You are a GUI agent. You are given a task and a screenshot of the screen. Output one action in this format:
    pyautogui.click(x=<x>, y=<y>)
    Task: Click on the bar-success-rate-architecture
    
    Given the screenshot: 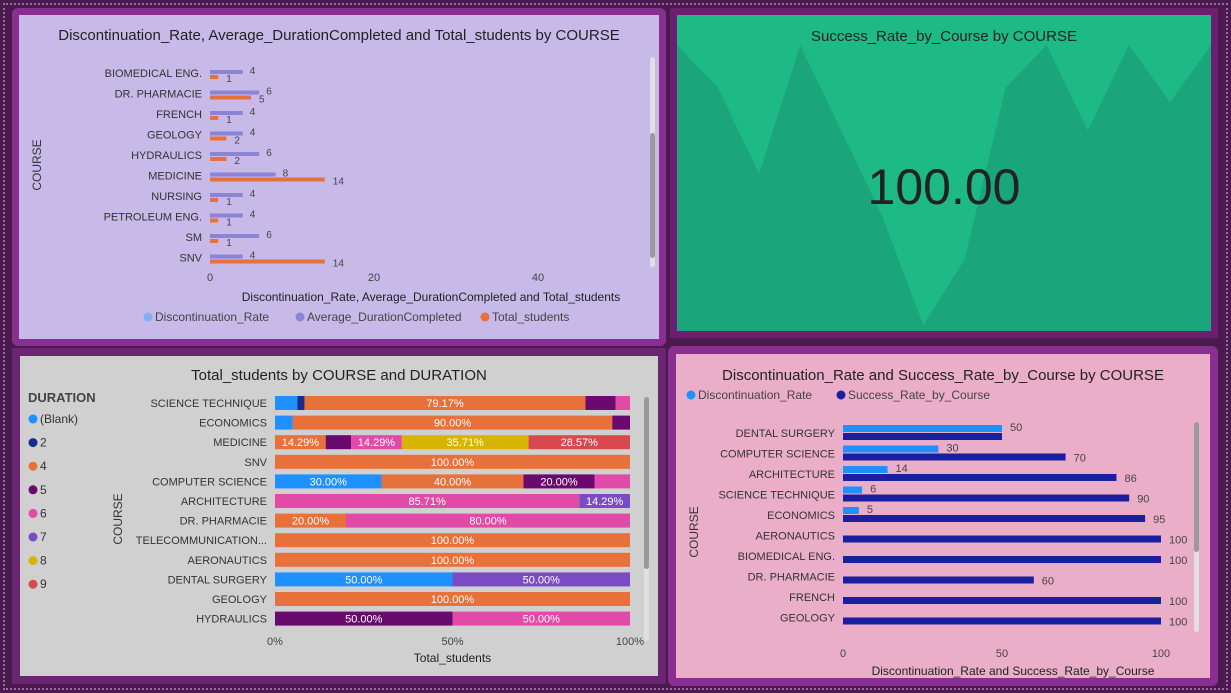 What is the action you would take?
    pyautogui.click(x=980, y=477)
    